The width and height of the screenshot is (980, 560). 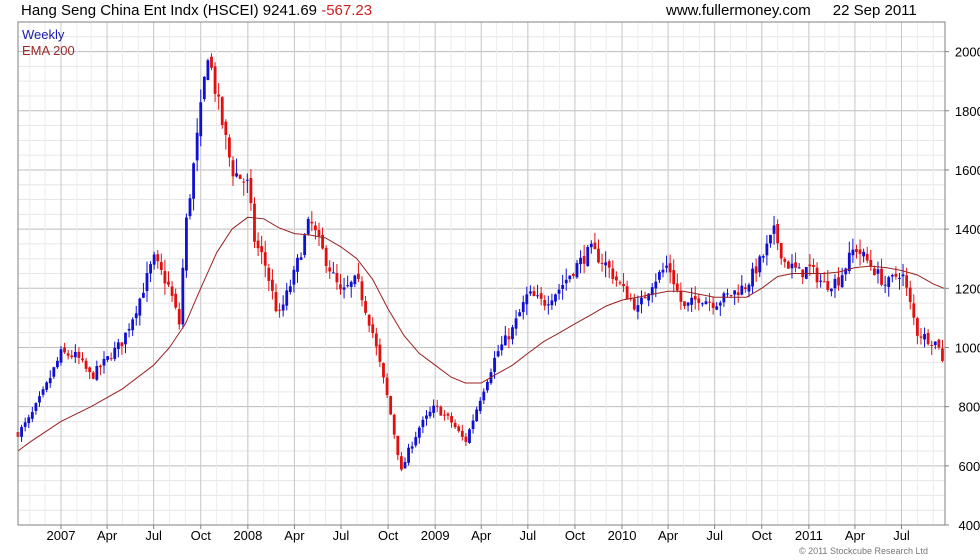 What do you see at coordinates (435, 535) in the screenshot?
I see `x-tick-label: 2009` at bounding box center [435, 535].